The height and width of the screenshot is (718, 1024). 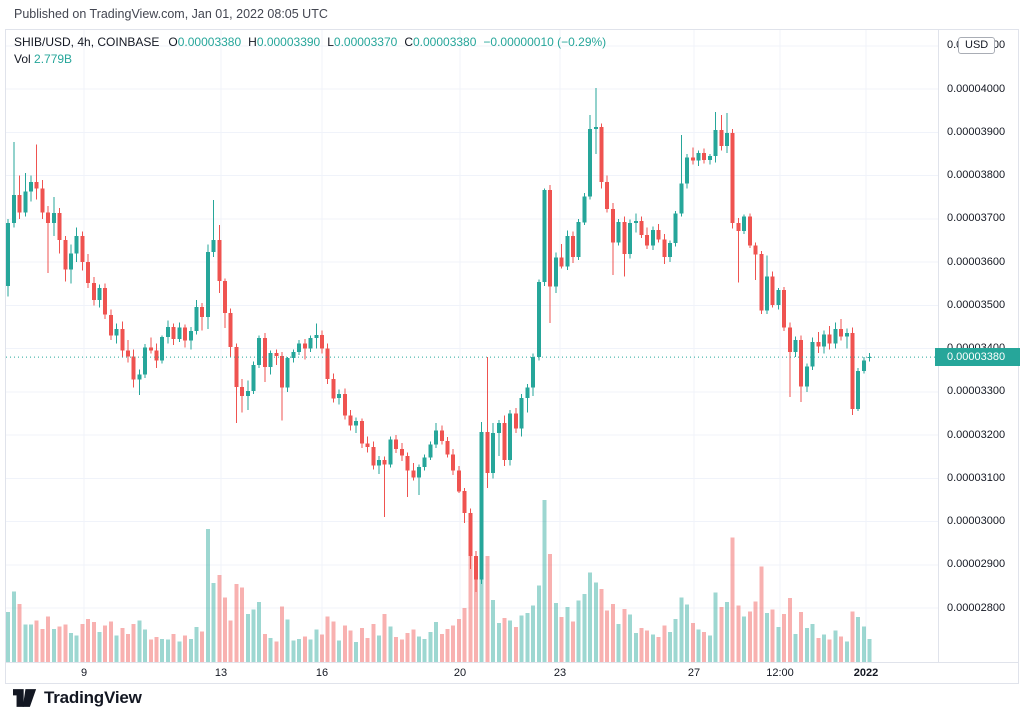 I want to click on price-tick-label: 0.00003300, so click(x=976, y=391).